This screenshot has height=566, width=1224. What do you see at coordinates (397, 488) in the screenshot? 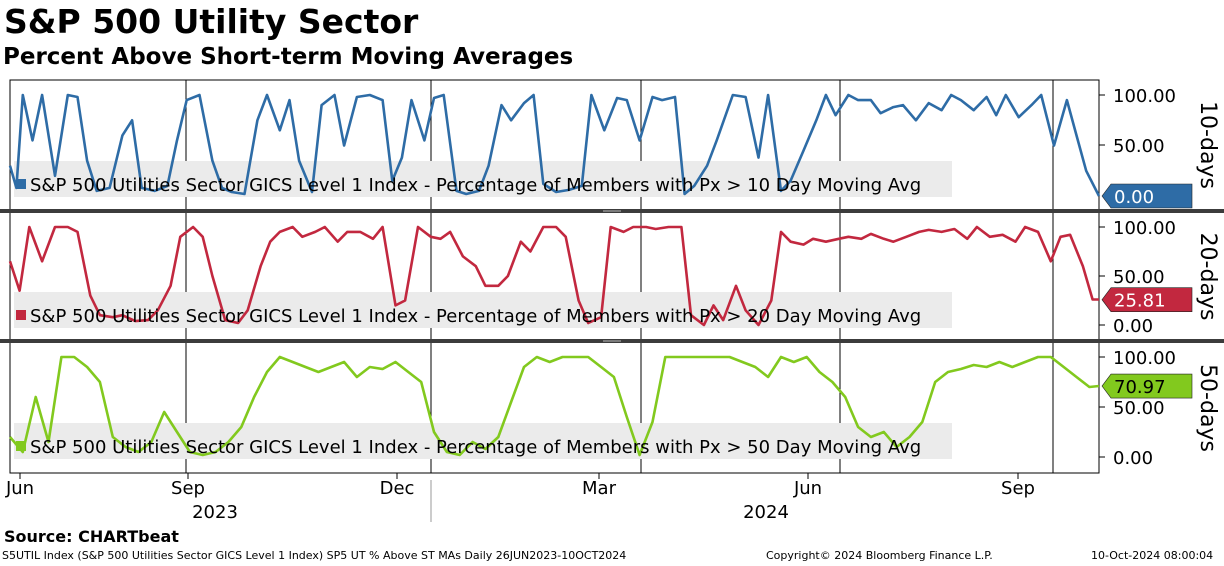
I see `x-tick-label-dec: Dec` at bounding box center [397, 488].